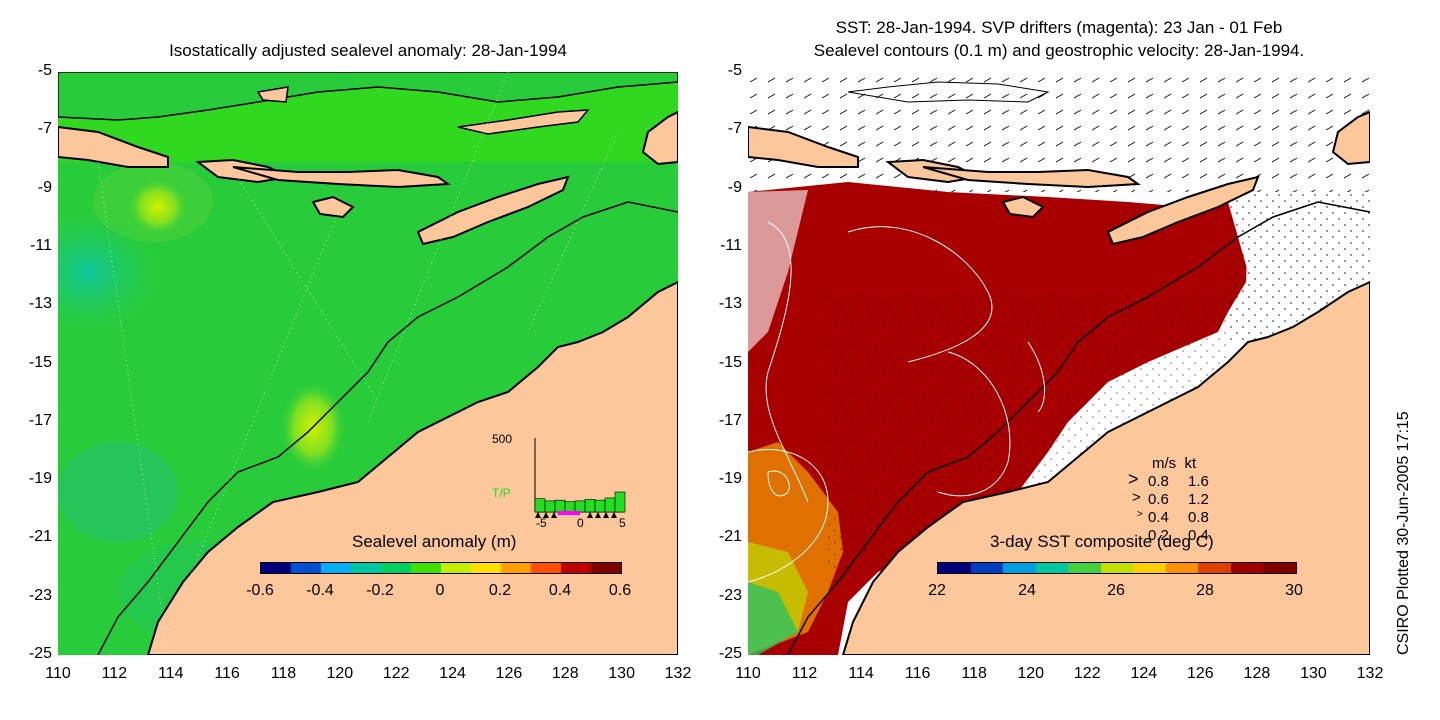 This screenshot has height=720, width=1440. What do you see at coordinates (803, 146) in the screenshot?
I see `java-island-right` at bounding box center [803, 146].